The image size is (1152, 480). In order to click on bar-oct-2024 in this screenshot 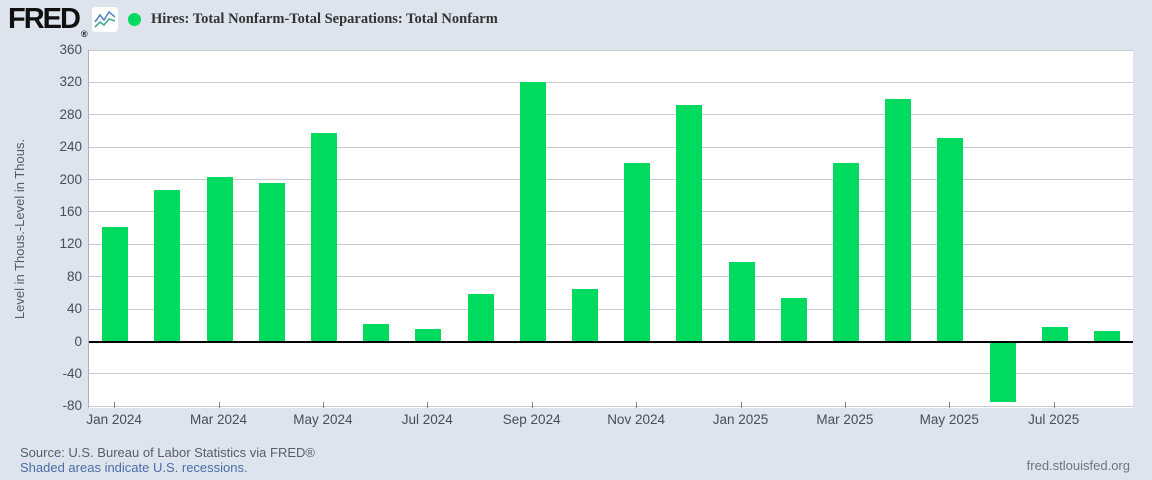, I will do `click(584, 315)`.